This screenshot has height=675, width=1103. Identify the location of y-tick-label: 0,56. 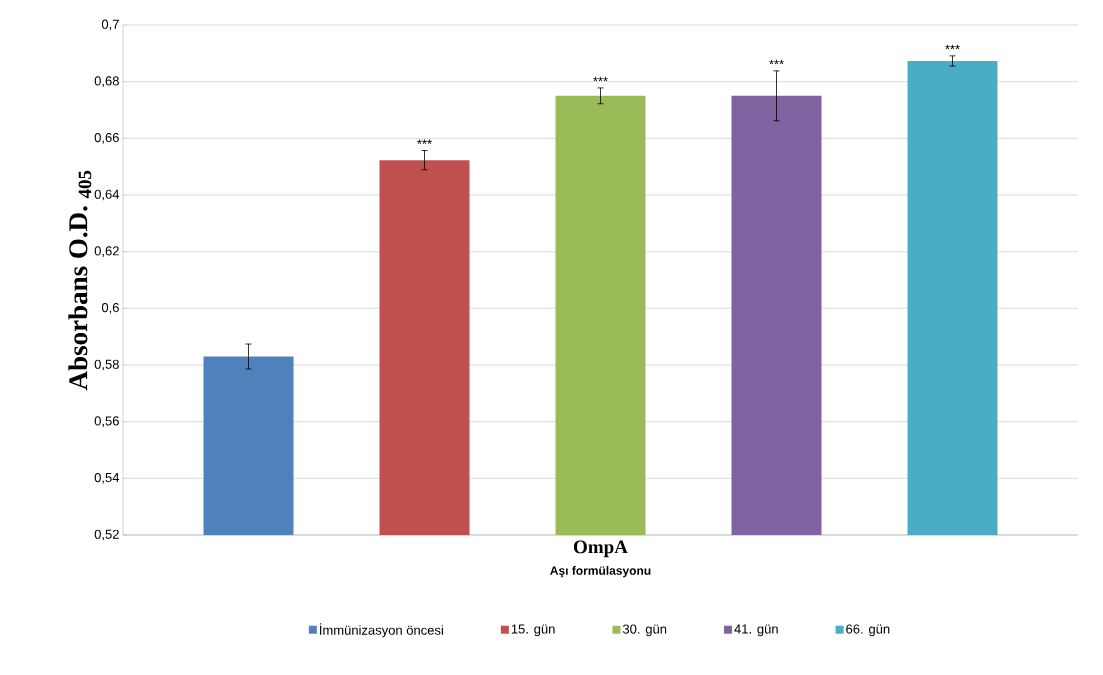
(106, 422).